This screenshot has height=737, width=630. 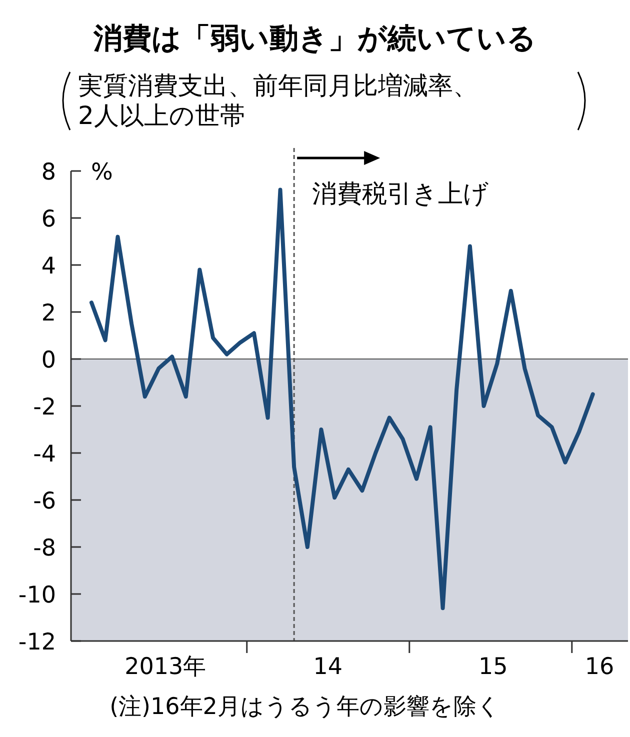 What do you see at coordinates (401, 193) in the screenshot?
I see `ref-line-label: 消費税引き上げ` at bounding box center [401, 193].